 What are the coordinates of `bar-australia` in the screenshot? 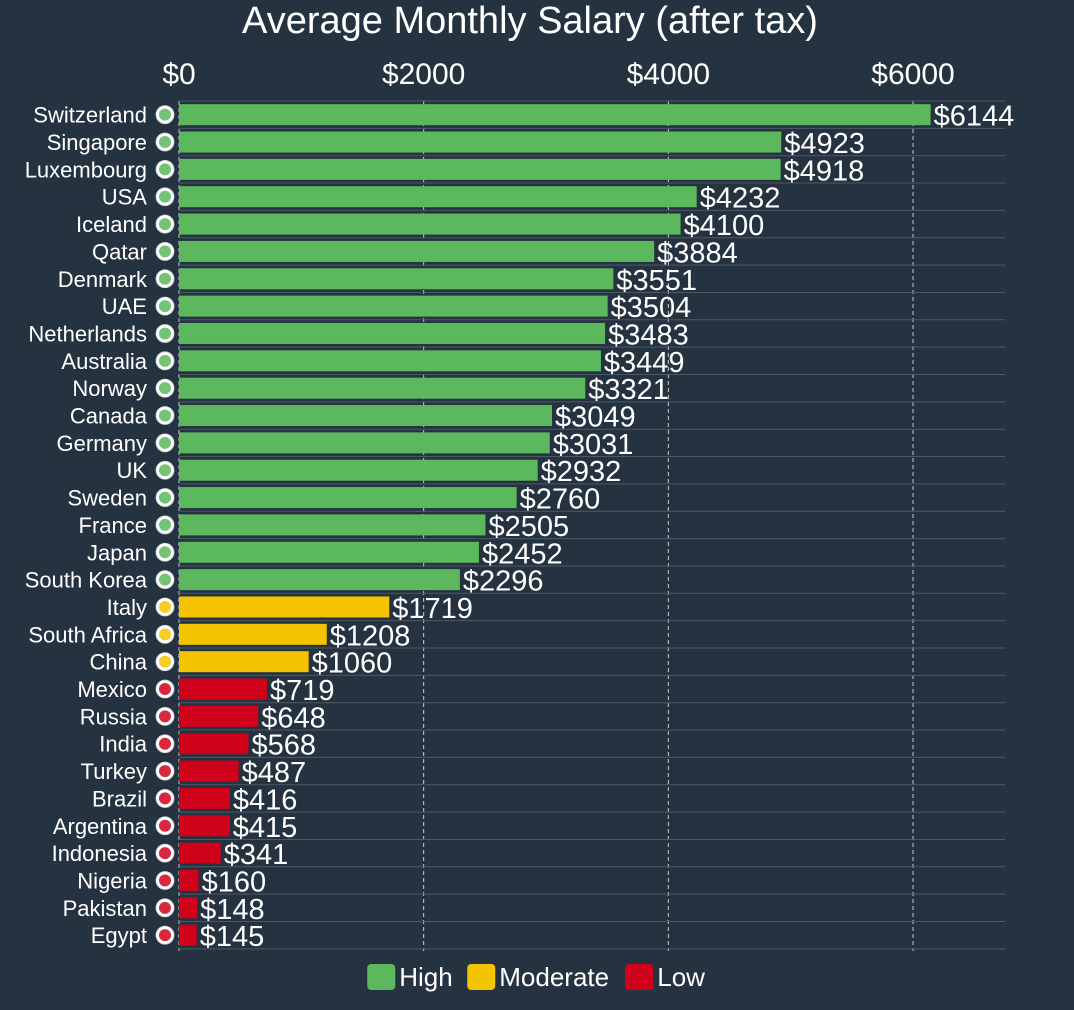 It's located at (390, 361).